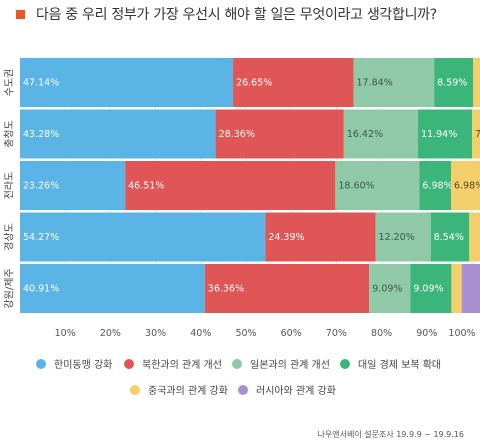 This screenshot has height=448, width=480. I want to click on x-tick-label: 90%, so click(426, 333).